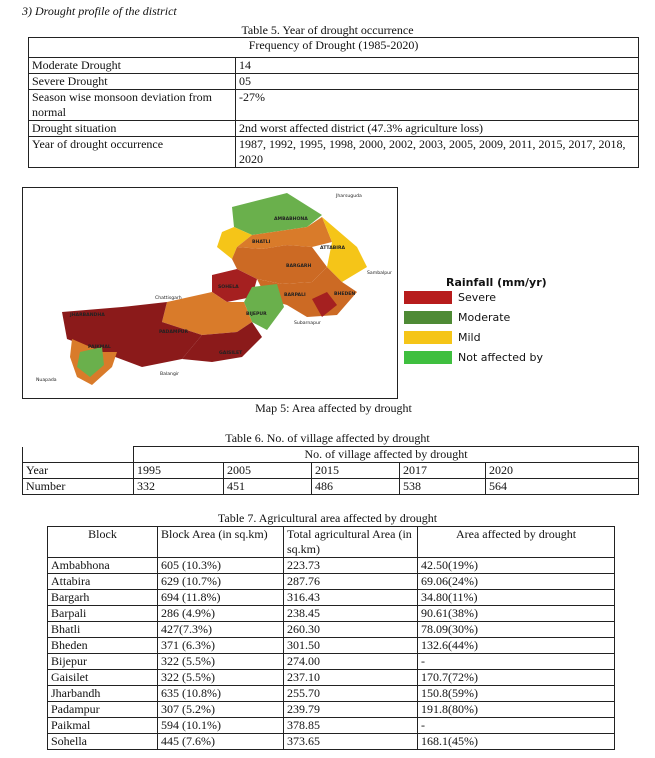 Image resolution: width=655 pixels, height=758 pixels. I want to click on cell: 260.30, so click(350, 629).